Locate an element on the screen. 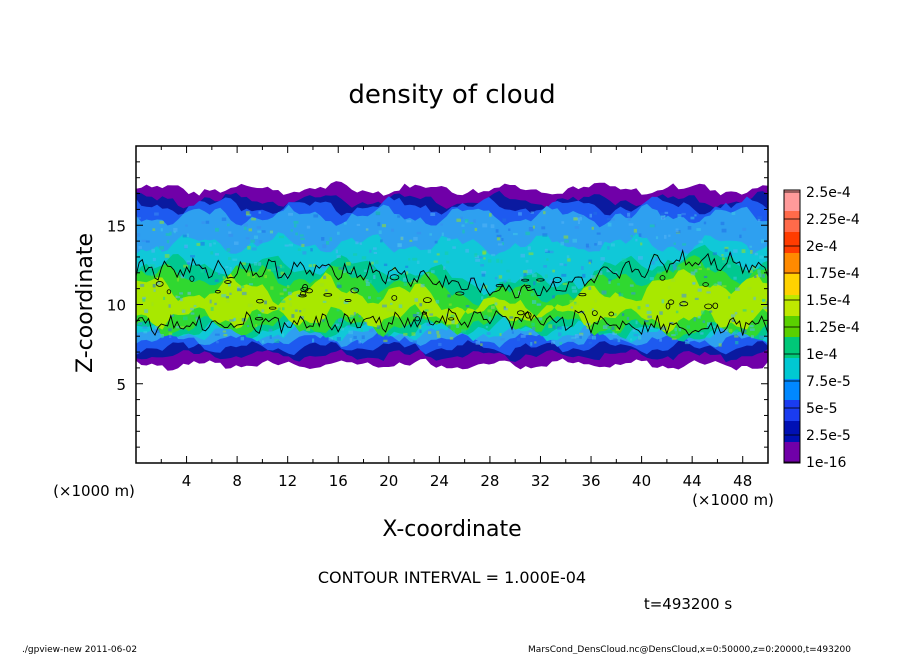  x-tick-label: 40 is located at coordinates (641, 481).